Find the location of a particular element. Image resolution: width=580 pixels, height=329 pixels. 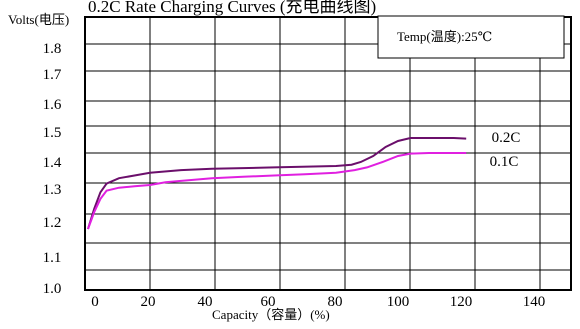

y-axis-label: Volts(电压) is located at coordinates (38, 19).